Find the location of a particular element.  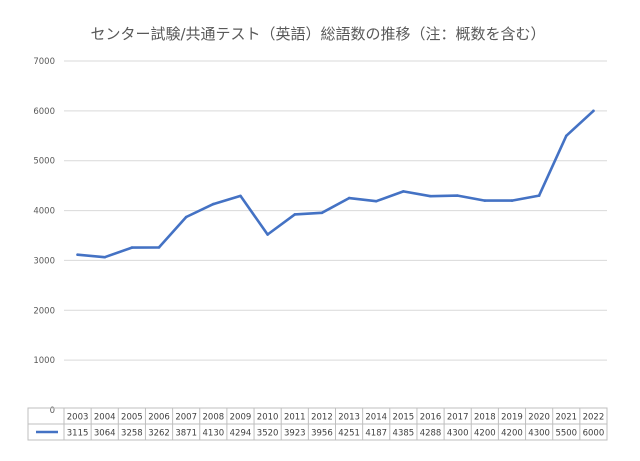

y-tick-label: 5000 is located at coordinates (44, 162).